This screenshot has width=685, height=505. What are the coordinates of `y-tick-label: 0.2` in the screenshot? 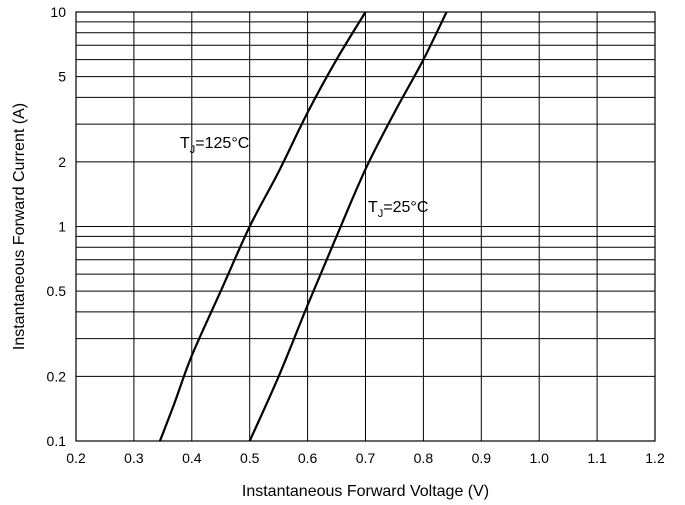 It's located at (57, 376).